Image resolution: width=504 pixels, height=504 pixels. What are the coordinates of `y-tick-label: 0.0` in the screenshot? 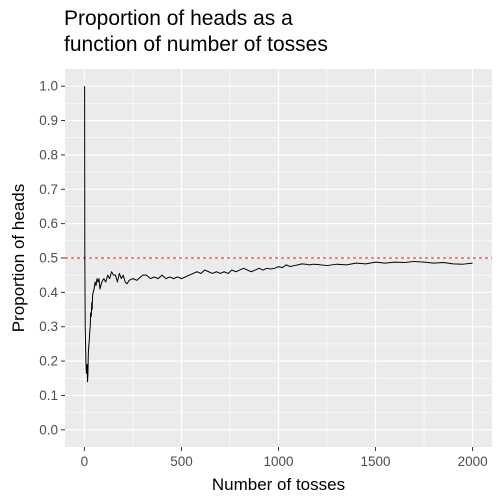 It's located at (48, 429).